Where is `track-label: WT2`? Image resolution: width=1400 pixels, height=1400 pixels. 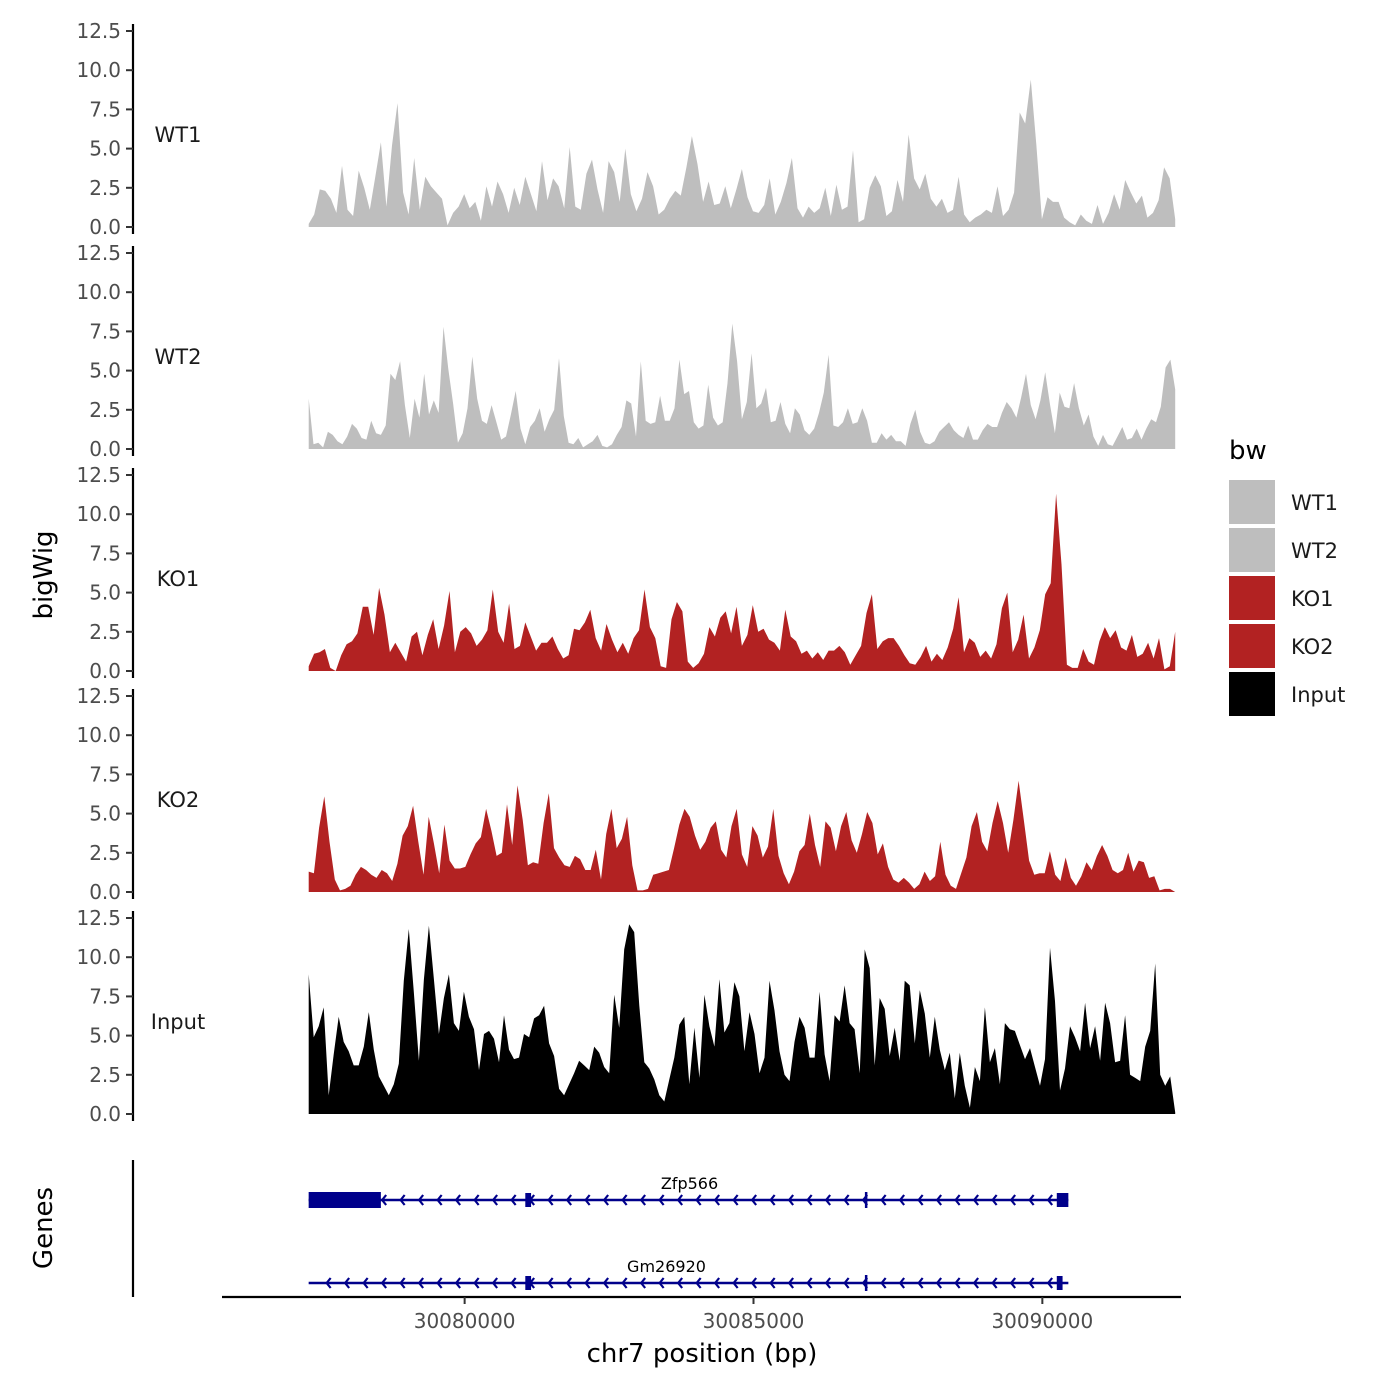
track-label: WT2 is located at coordinates (178, 357).